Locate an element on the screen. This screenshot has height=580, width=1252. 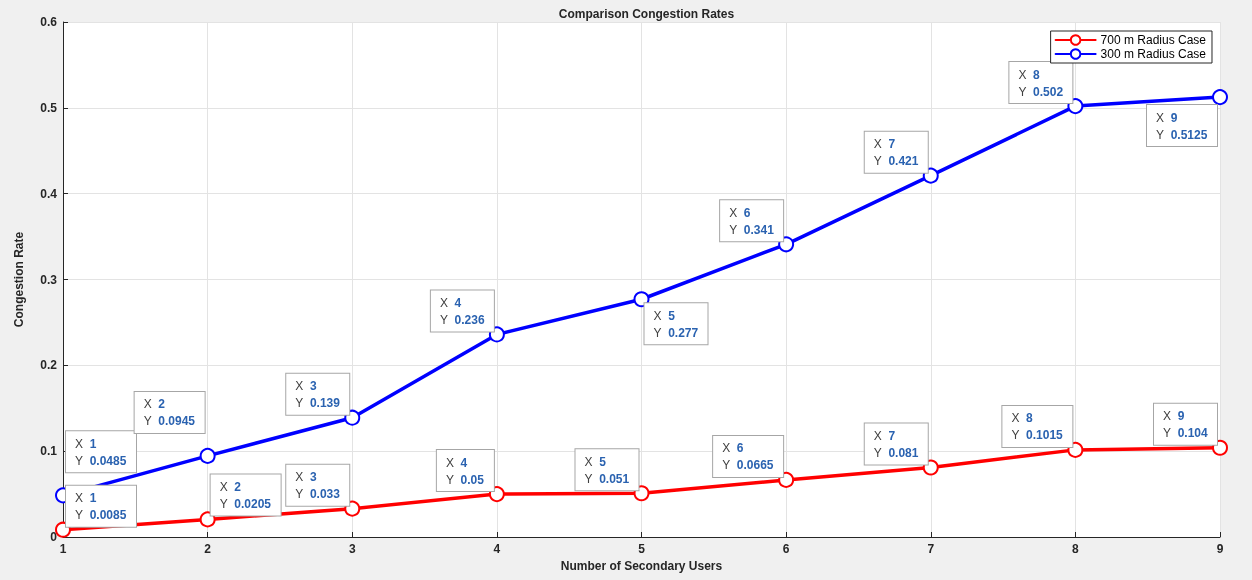
data-label: X 1 Y 0.0085 is located at coordinates (101, 507).